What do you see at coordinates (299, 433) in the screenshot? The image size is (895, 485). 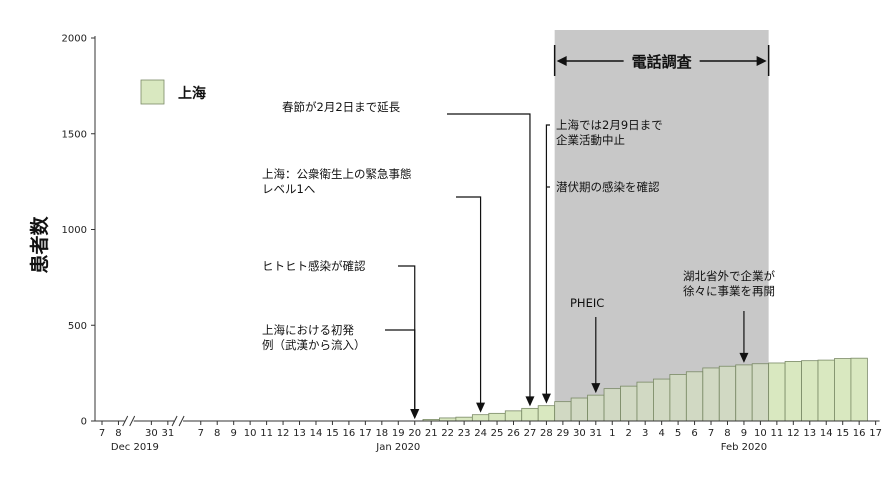 I see `x-tick-label-jan-13: 13` at bounding box center [299, 433].